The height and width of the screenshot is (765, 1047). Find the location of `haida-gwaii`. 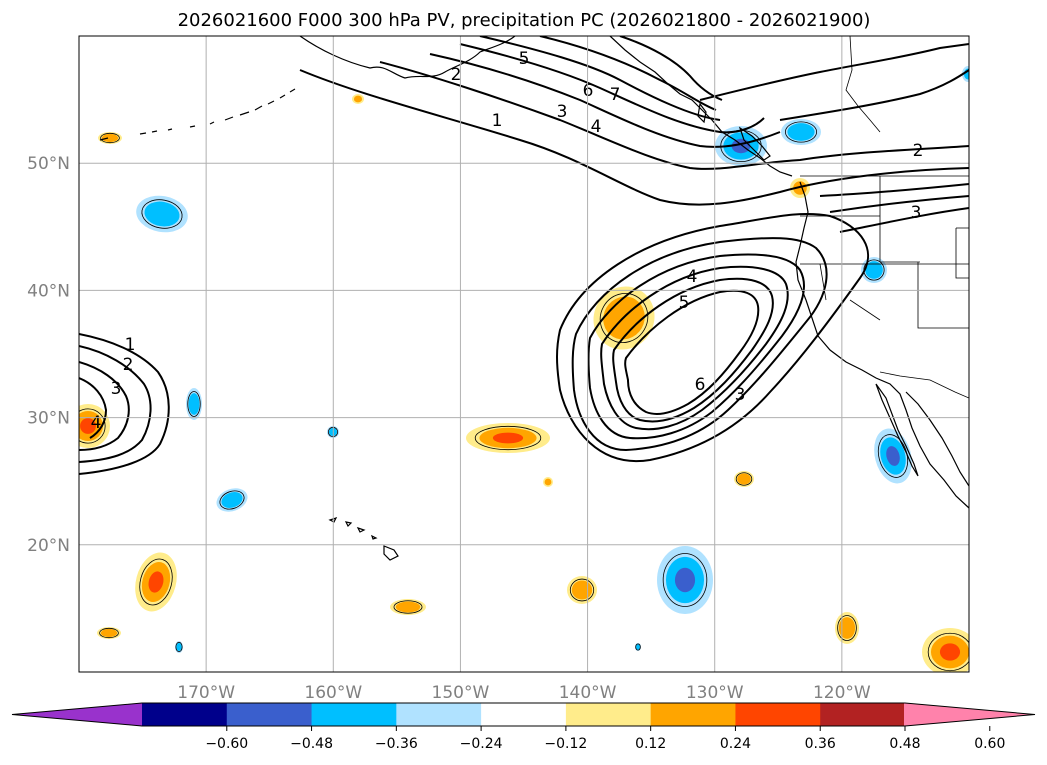

haida-gwaii is located at coordinates (702, 113).